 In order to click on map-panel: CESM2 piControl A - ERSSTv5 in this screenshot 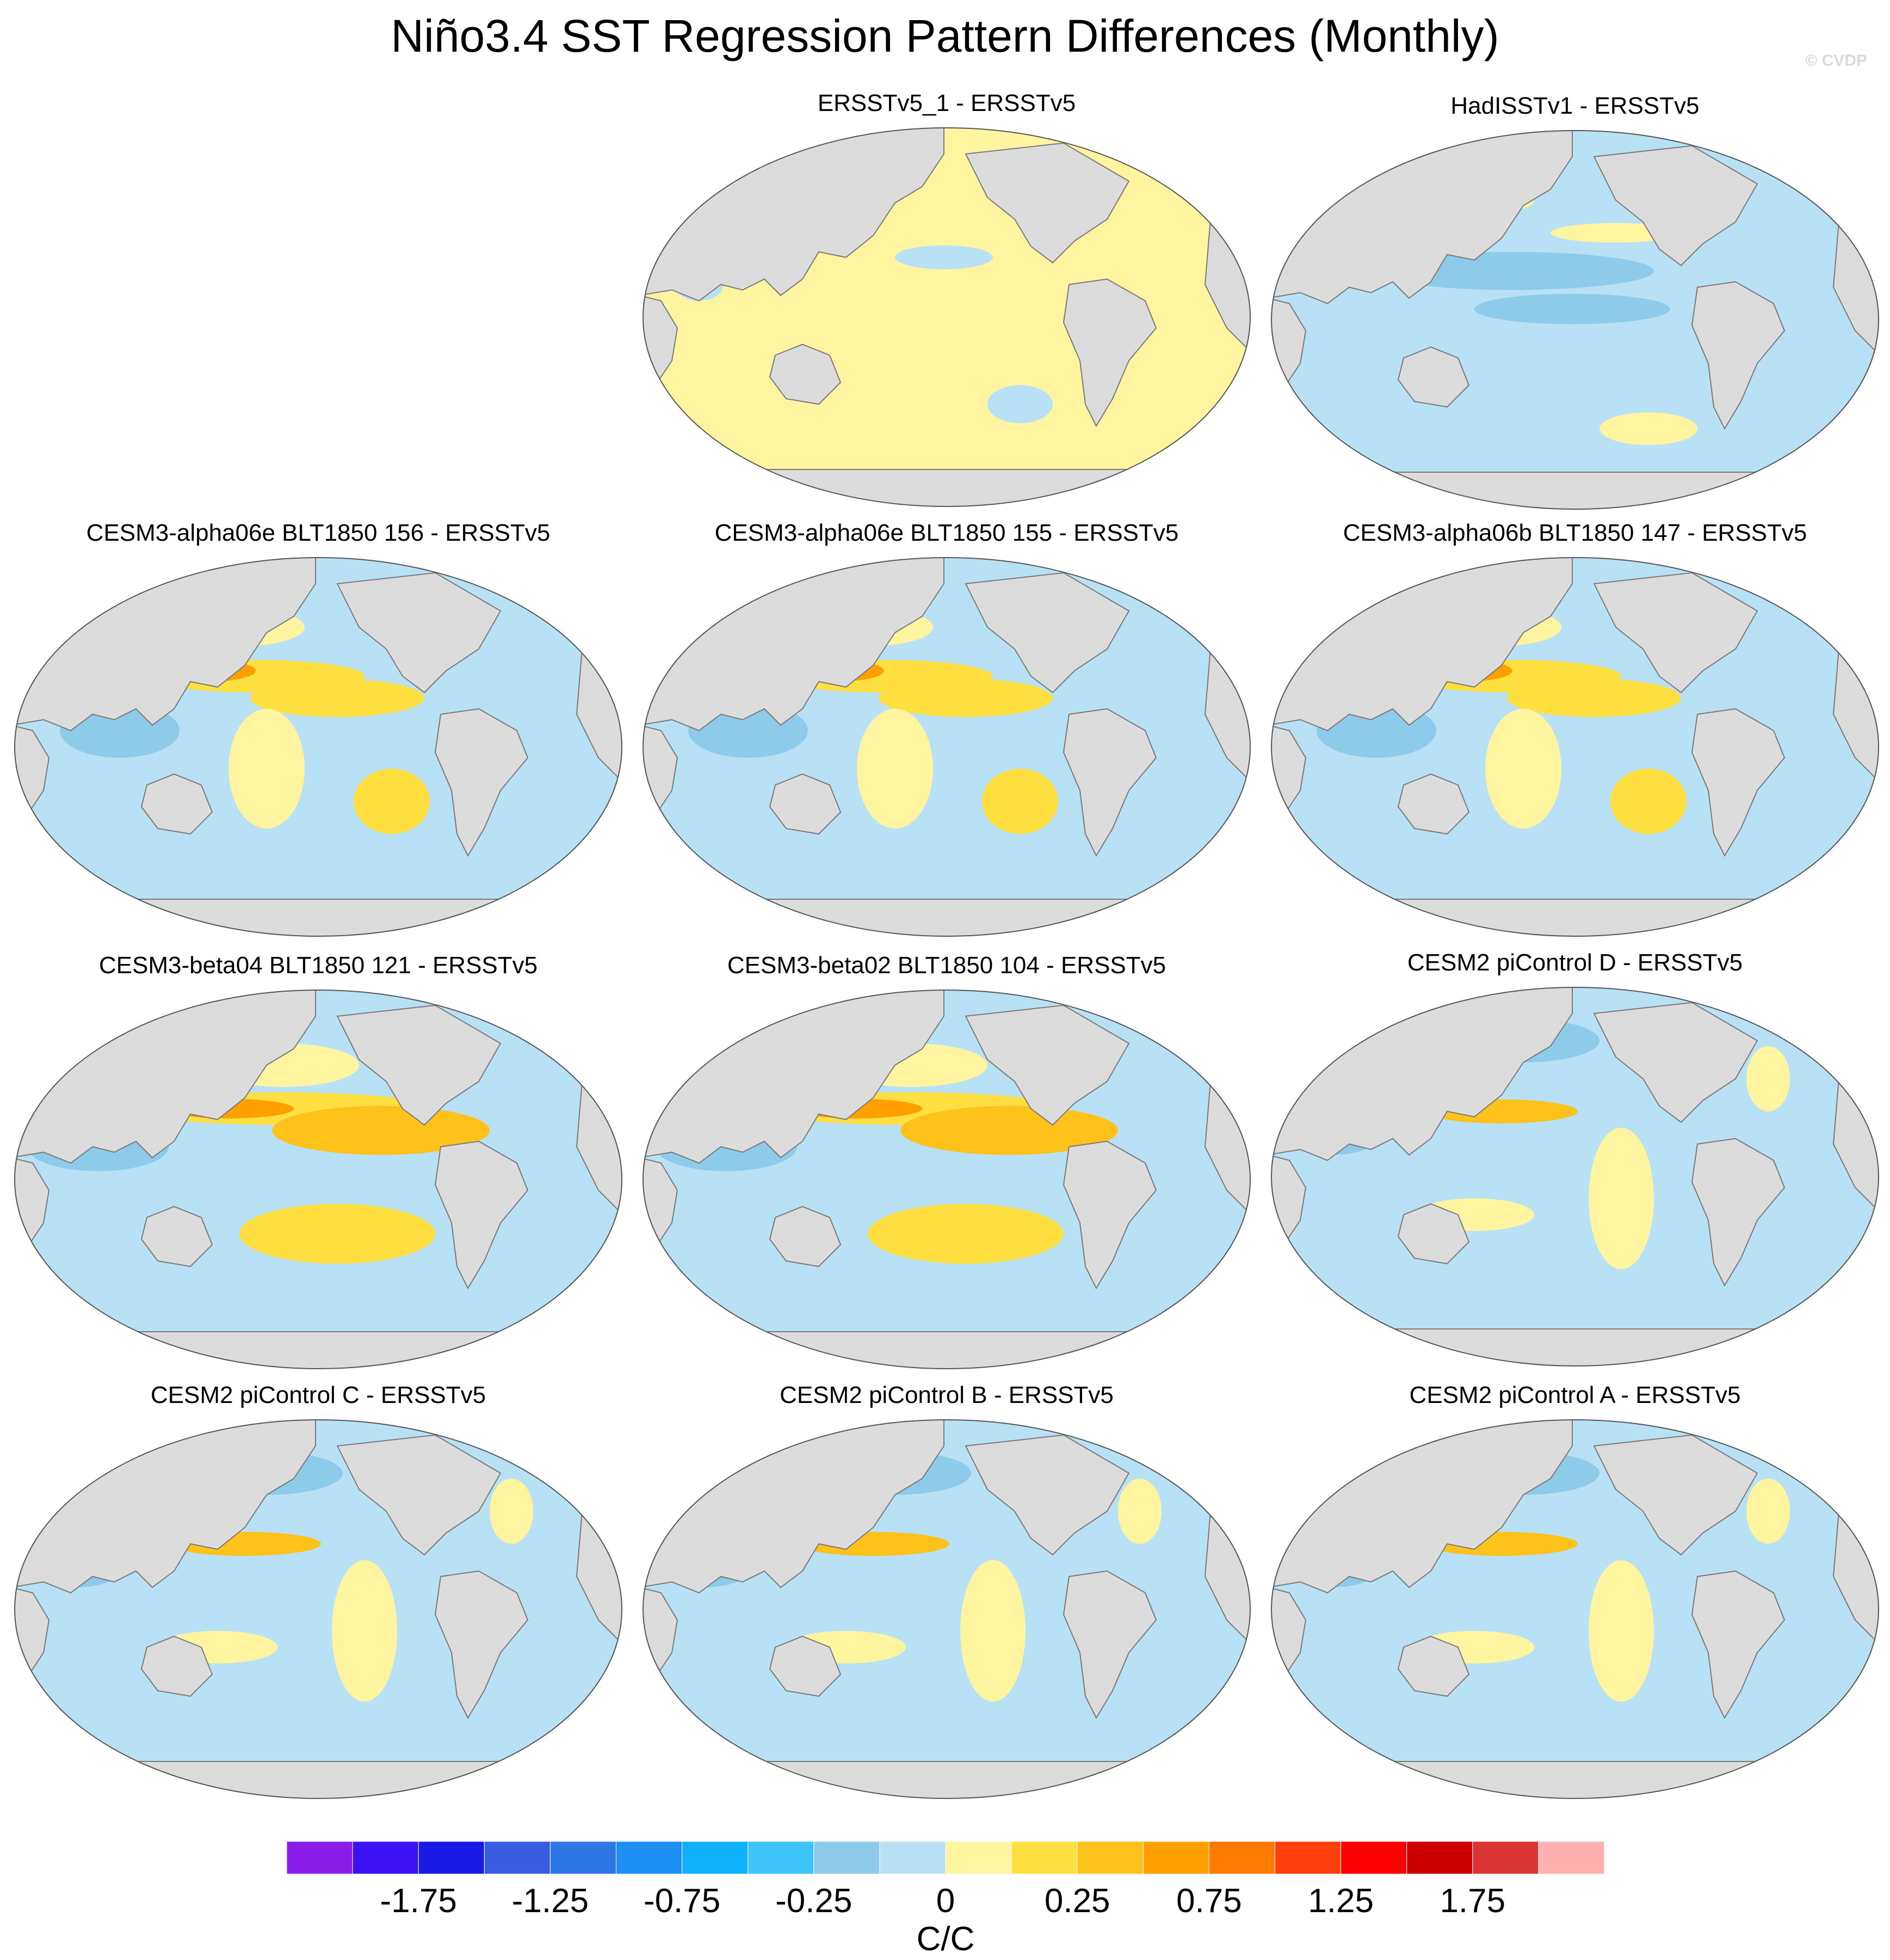, I will do `click(1575, 1596)`.